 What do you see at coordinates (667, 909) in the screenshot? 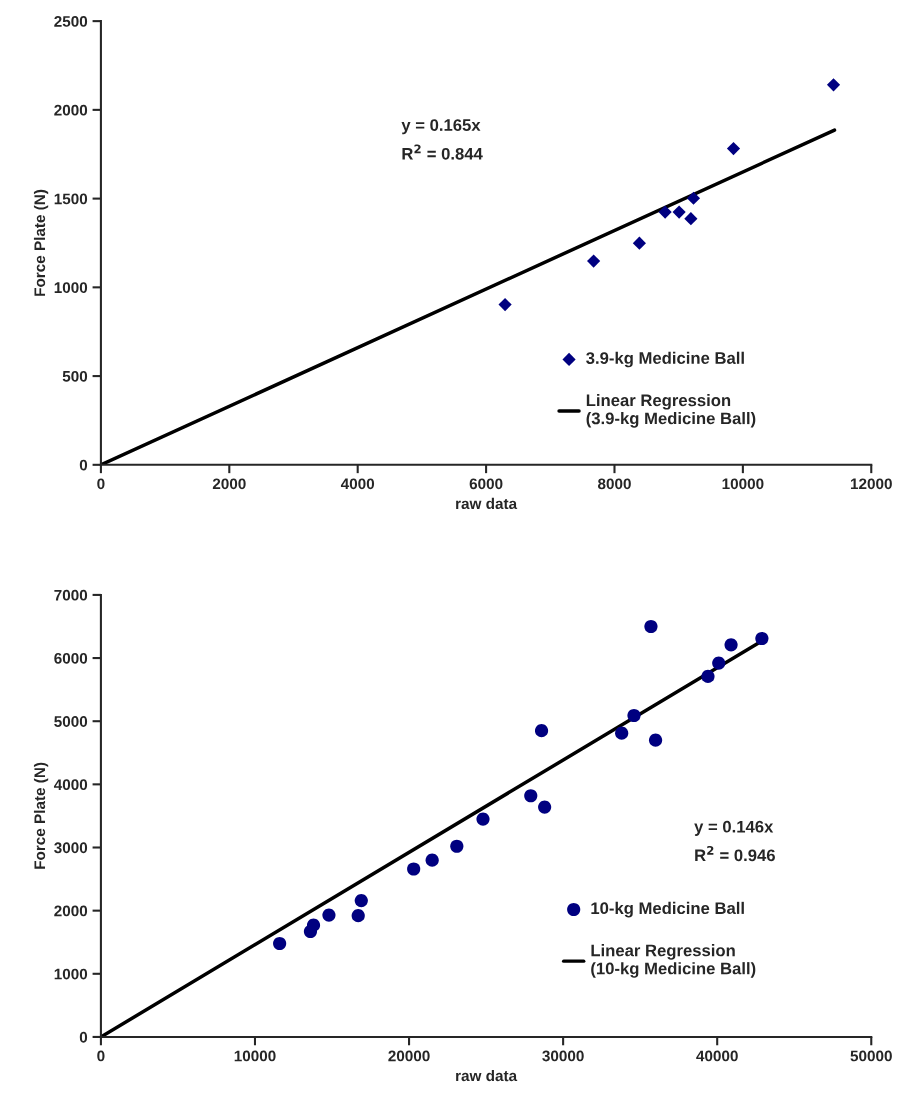
I see `legend-label: 10-kg Medicine Ball` at bounding box center [667, 909].